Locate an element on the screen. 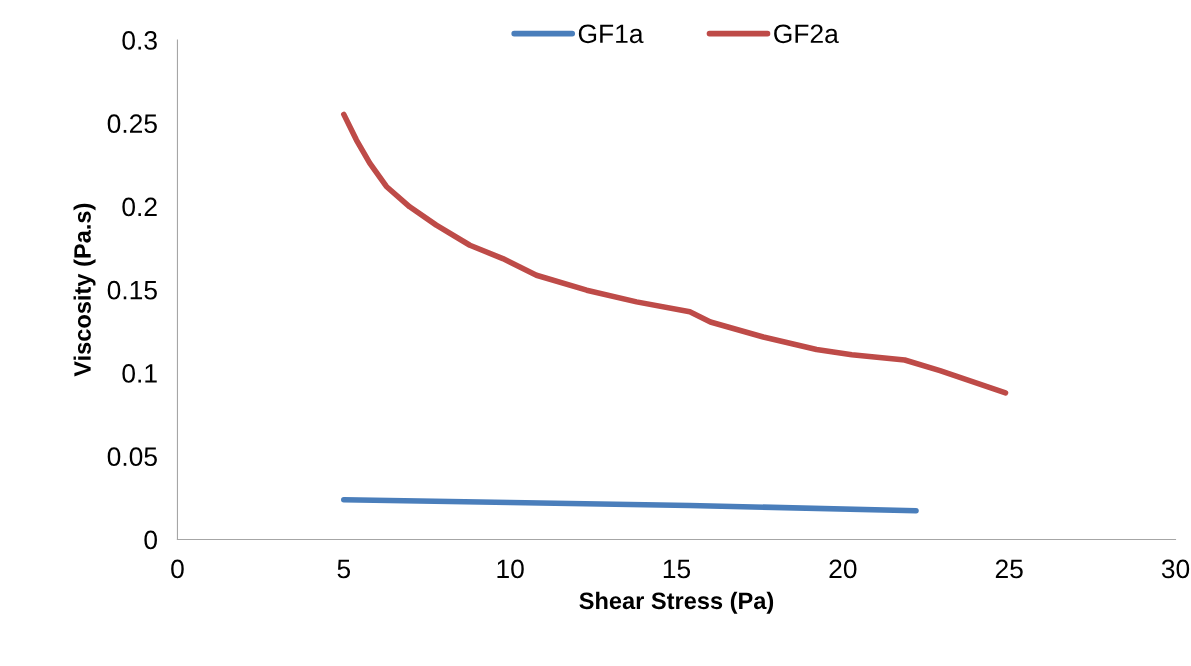  y-axis-title: Viscosity (Pa.s) is located at coordinates (84, 290).